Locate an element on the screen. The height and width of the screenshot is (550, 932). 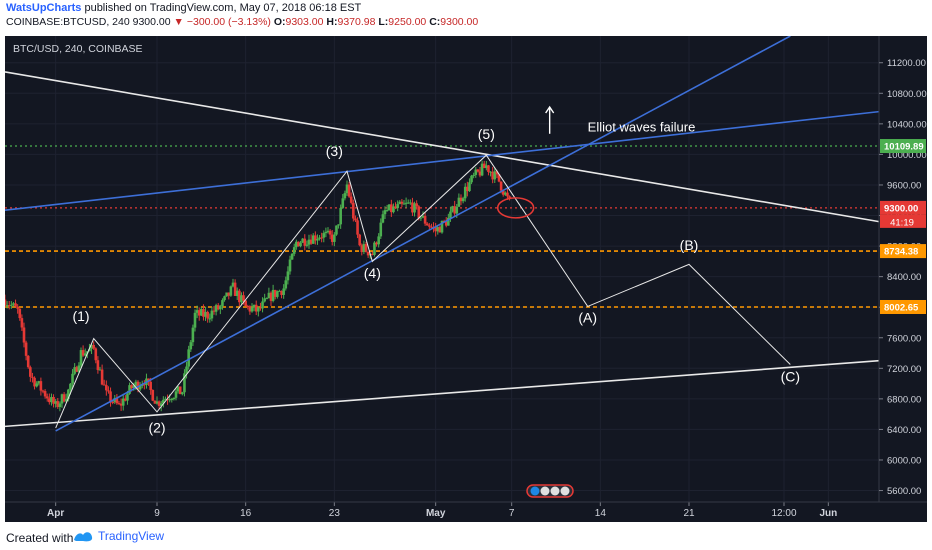
up-arrow-head-icon is located at coordinates (550, 109).